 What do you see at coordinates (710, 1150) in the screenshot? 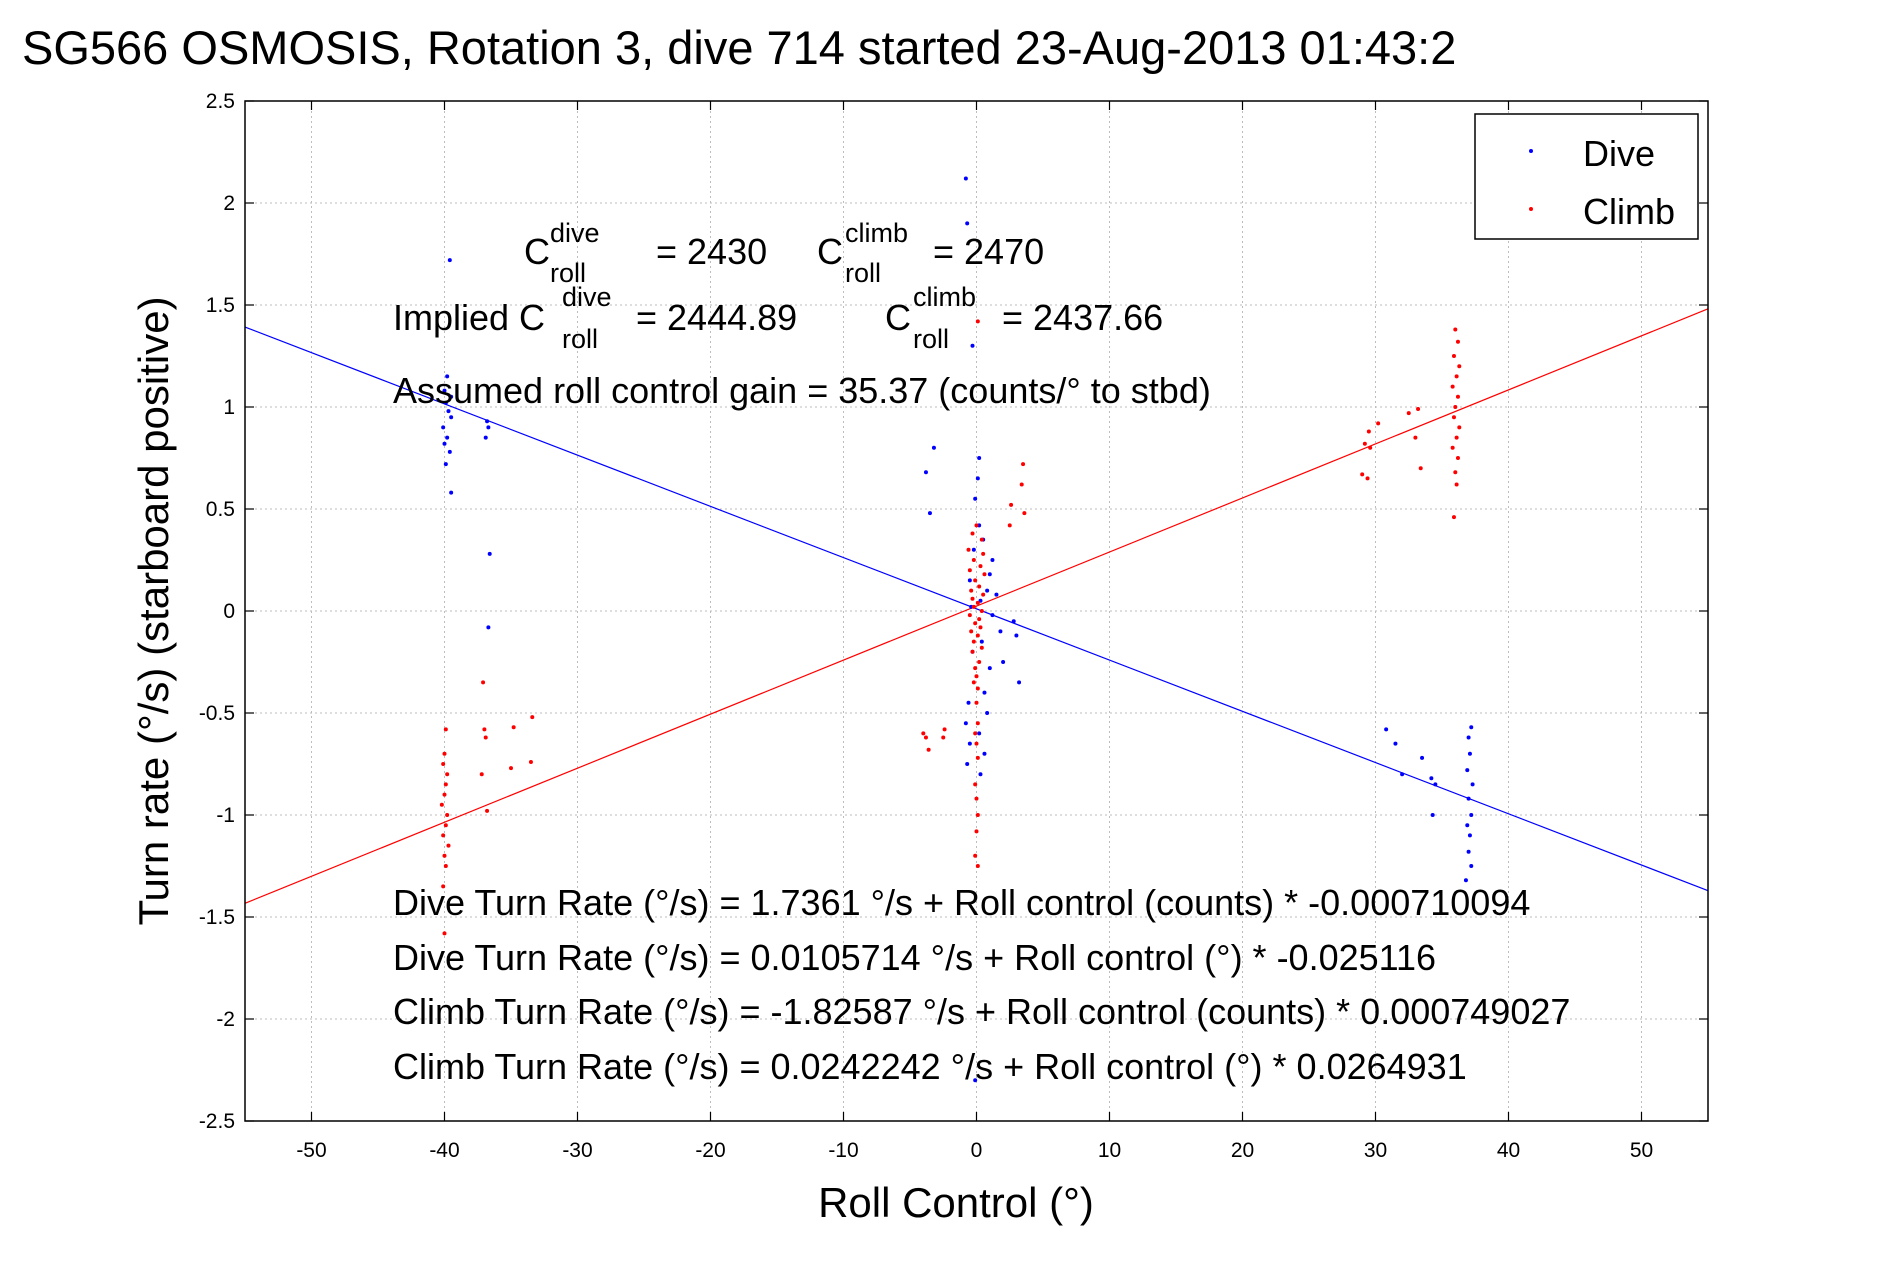
I see `x-tick-label: -20` at bounding box center [710, 1150].